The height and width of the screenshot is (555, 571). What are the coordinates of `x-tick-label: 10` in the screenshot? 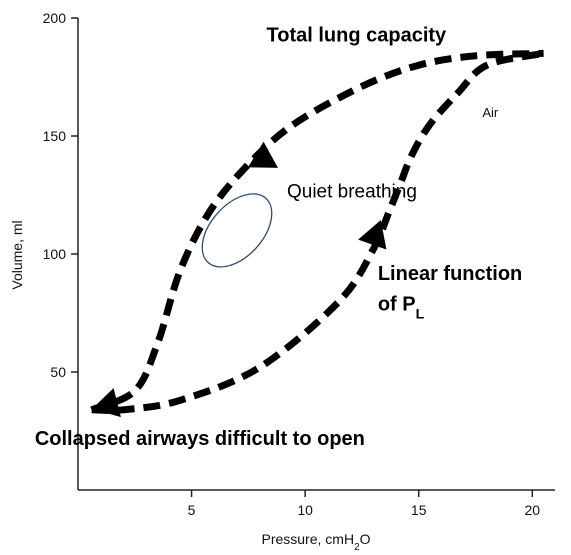 It's located at (305, 510).